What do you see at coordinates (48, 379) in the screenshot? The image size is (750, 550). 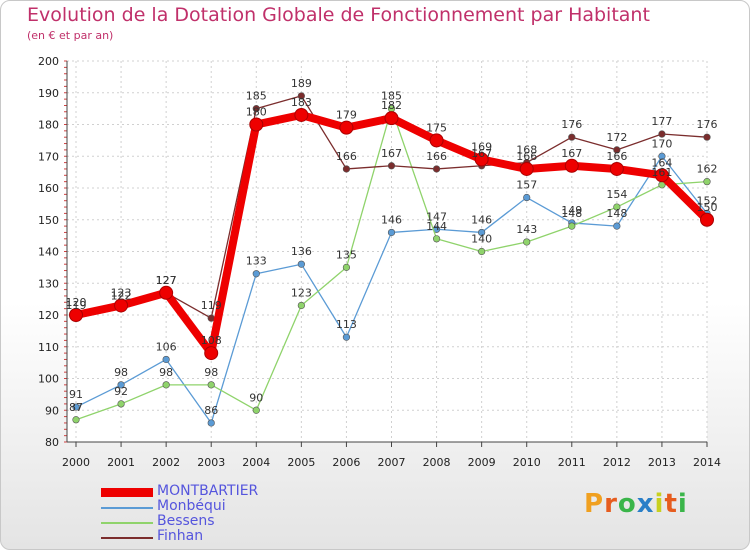 I see `y-tick-label: 100` at bounding box center [48, 379].